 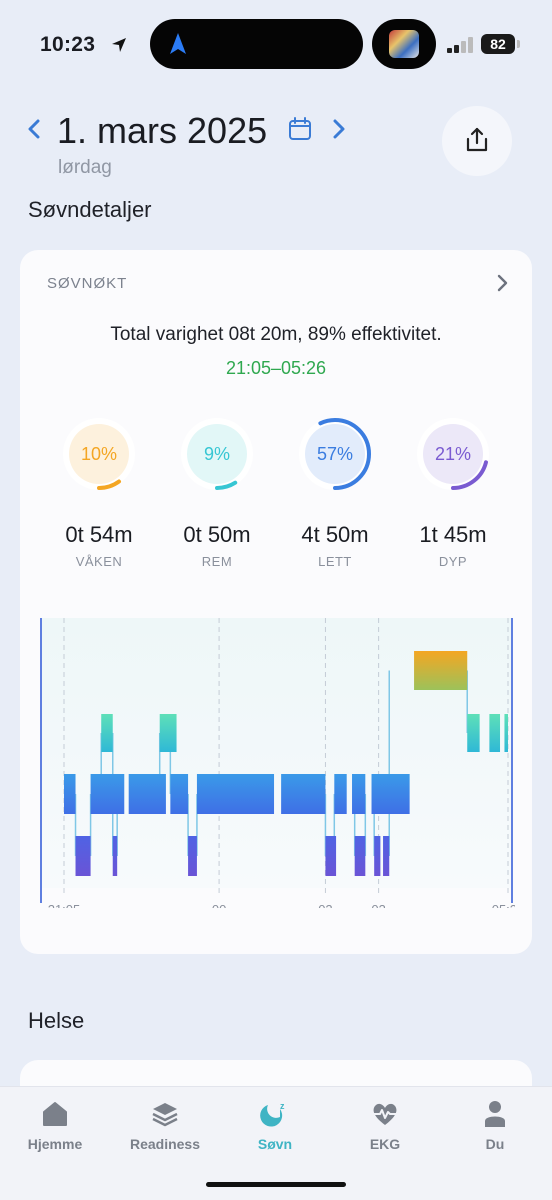 What do you see at coordinates (276, 368) in the screenshot?
I see `sleep-time-range: 21:05–05:26` at bounding box center [276, 368].